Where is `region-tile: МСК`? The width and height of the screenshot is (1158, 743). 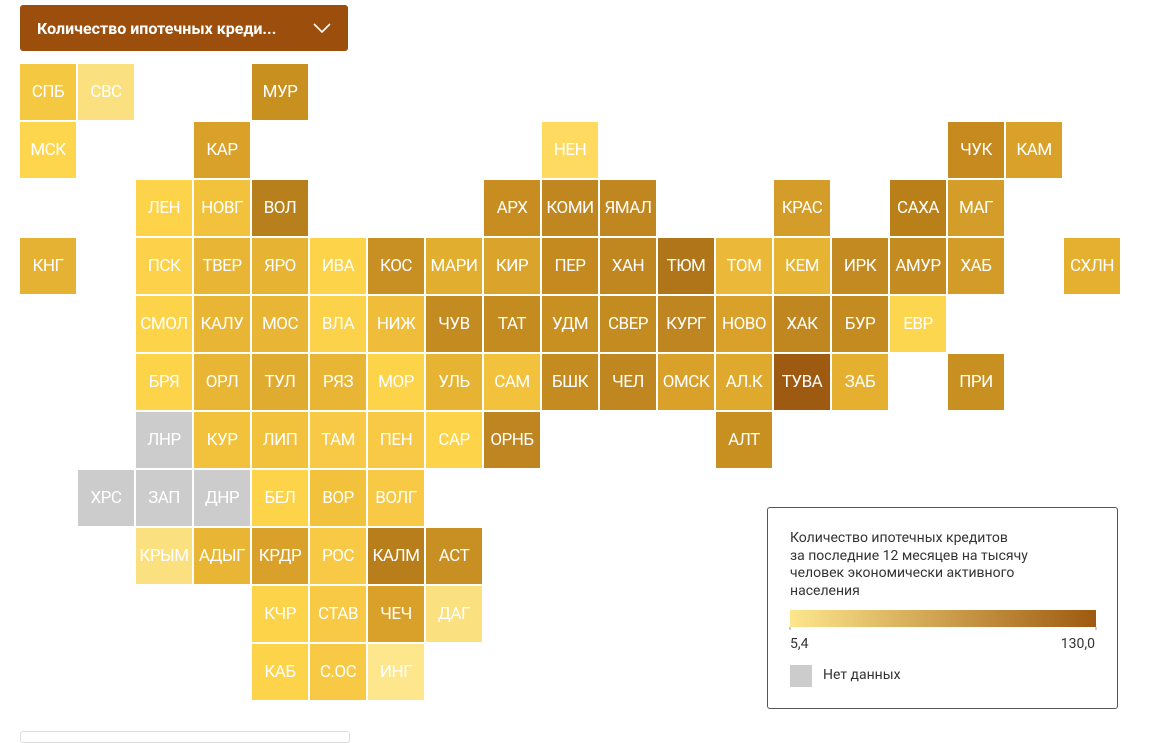
region-tile: МСК is located at coordinates (48, 150).